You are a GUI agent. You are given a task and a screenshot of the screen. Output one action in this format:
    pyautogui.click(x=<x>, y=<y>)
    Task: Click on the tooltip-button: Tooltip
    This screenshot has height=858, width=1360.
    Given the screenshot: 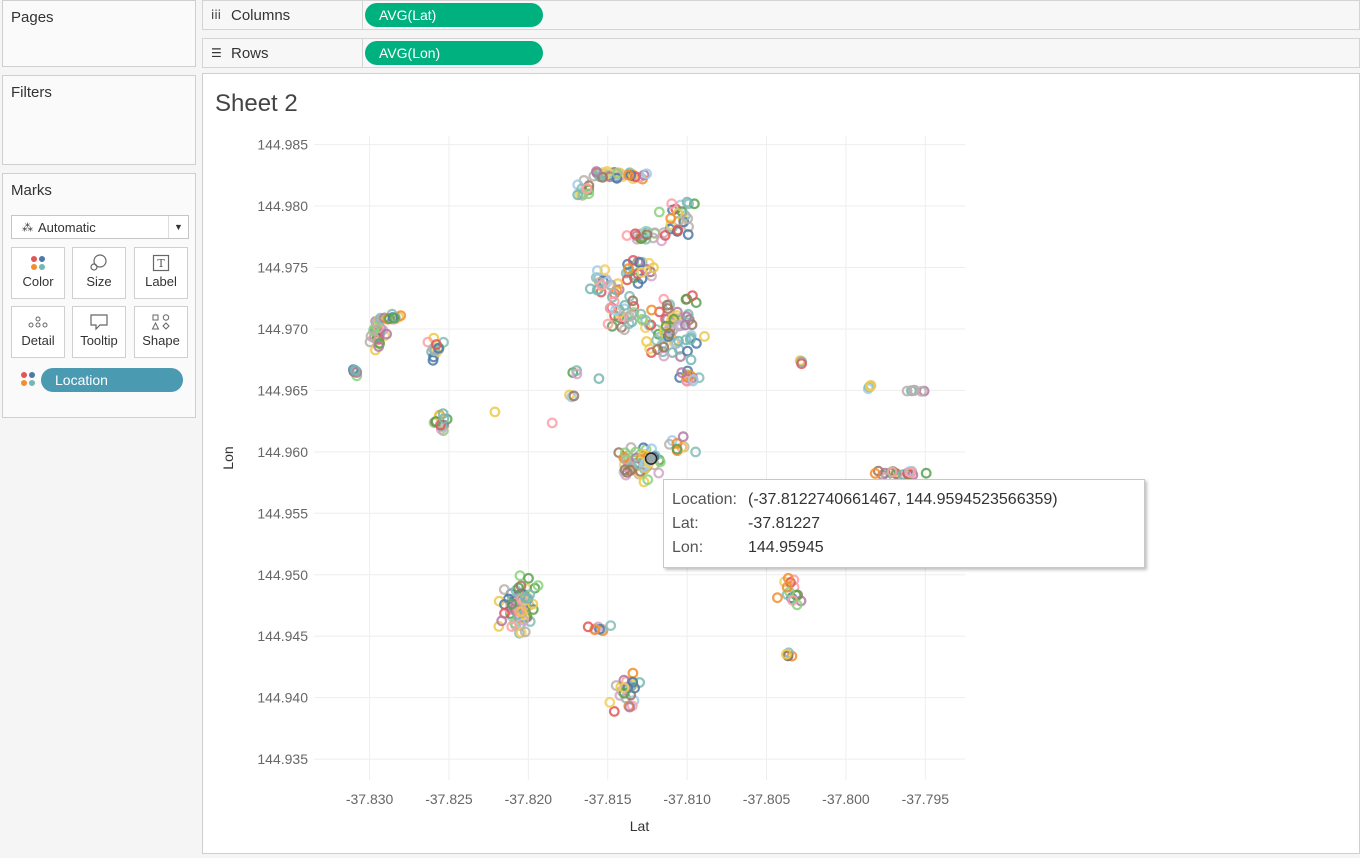 What is the action you would take?
    pyautogui.click(x=99, y=332)
    